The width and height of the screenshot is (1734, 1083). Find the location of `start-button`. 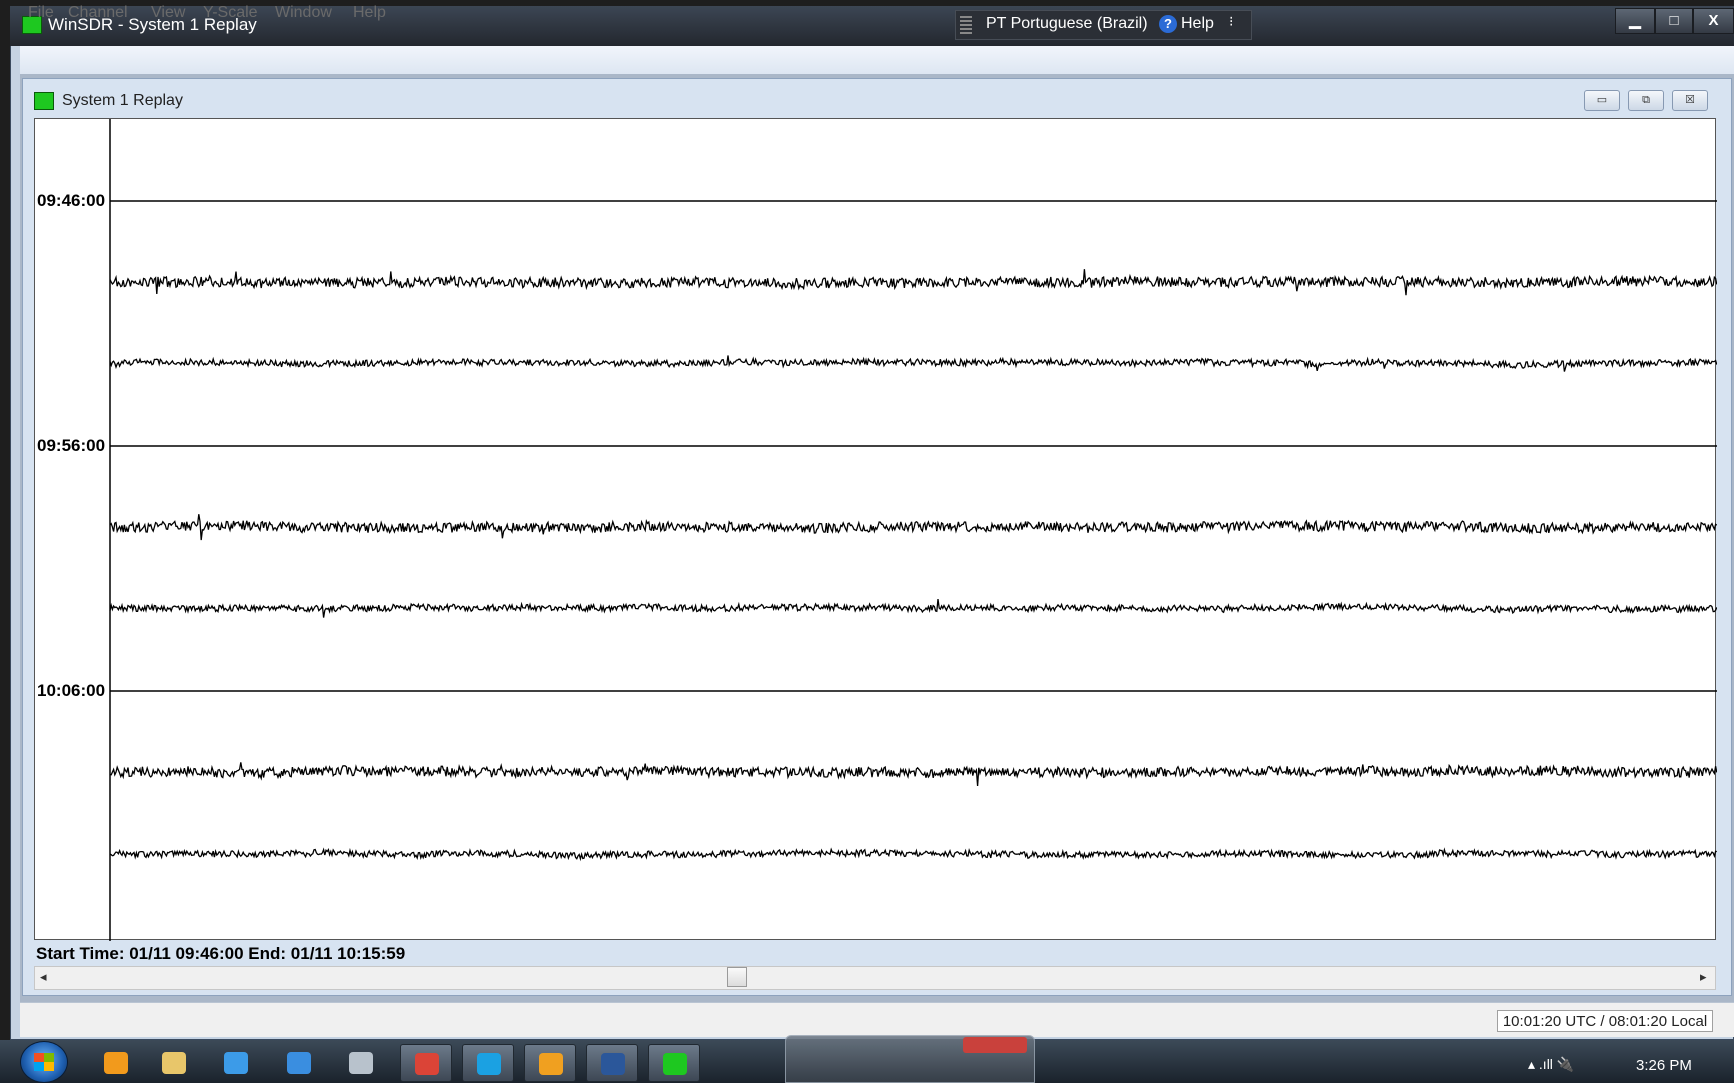

start-button is located at coordinates (44, 1062).